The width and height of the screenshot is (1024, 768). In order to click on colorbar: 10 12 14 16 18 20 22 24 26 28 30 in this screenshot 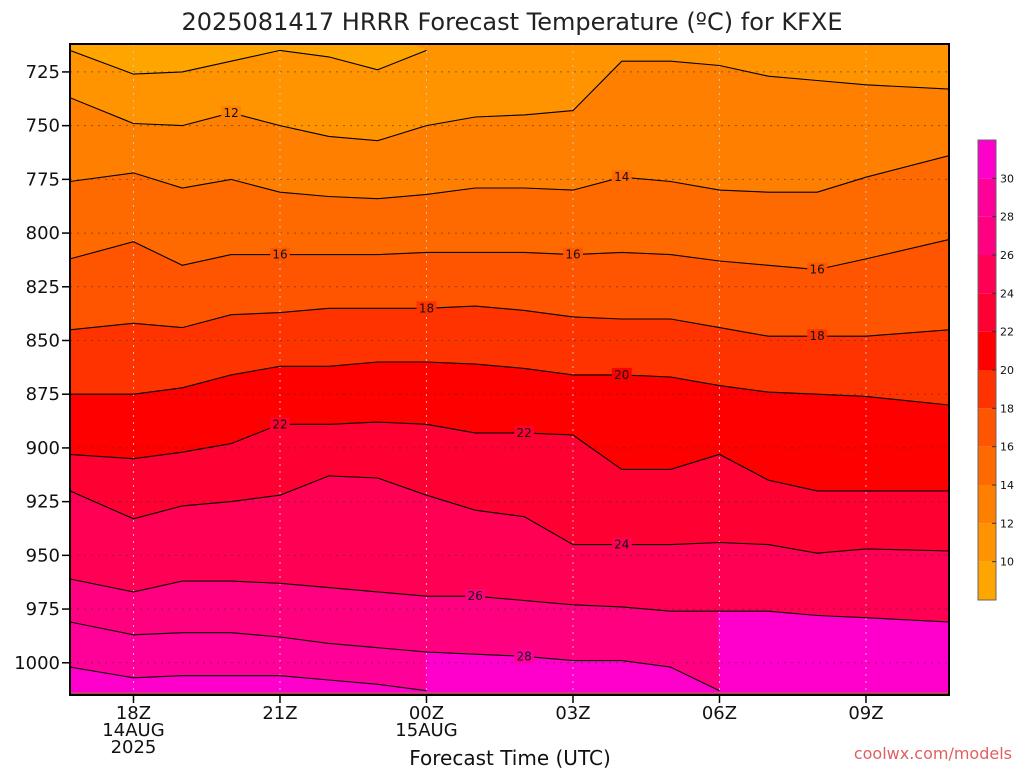, I will do `click(995, 370)`.